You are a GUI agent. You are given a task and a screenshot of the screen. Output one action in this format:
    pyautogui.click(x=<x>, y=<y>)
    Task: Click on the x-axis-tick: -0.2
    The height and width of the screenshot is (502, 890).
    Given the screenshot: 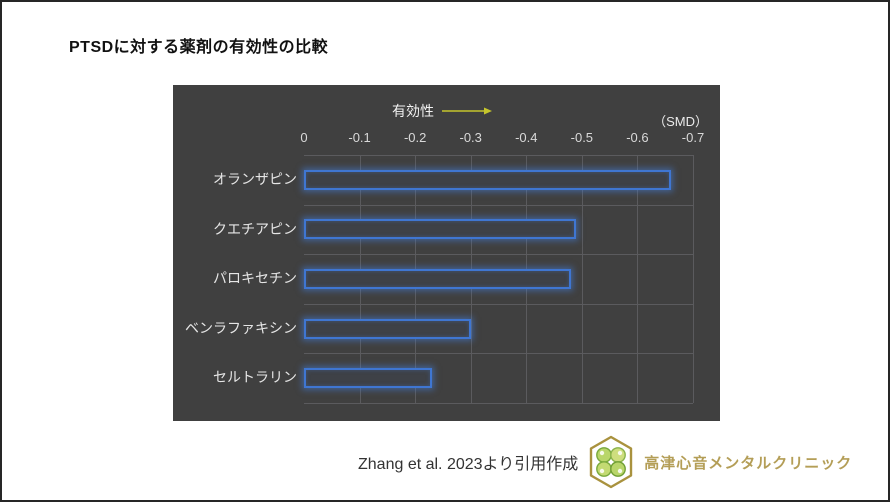 What is the action you would take?
    pyautogui.click(x=415, y=137)
    